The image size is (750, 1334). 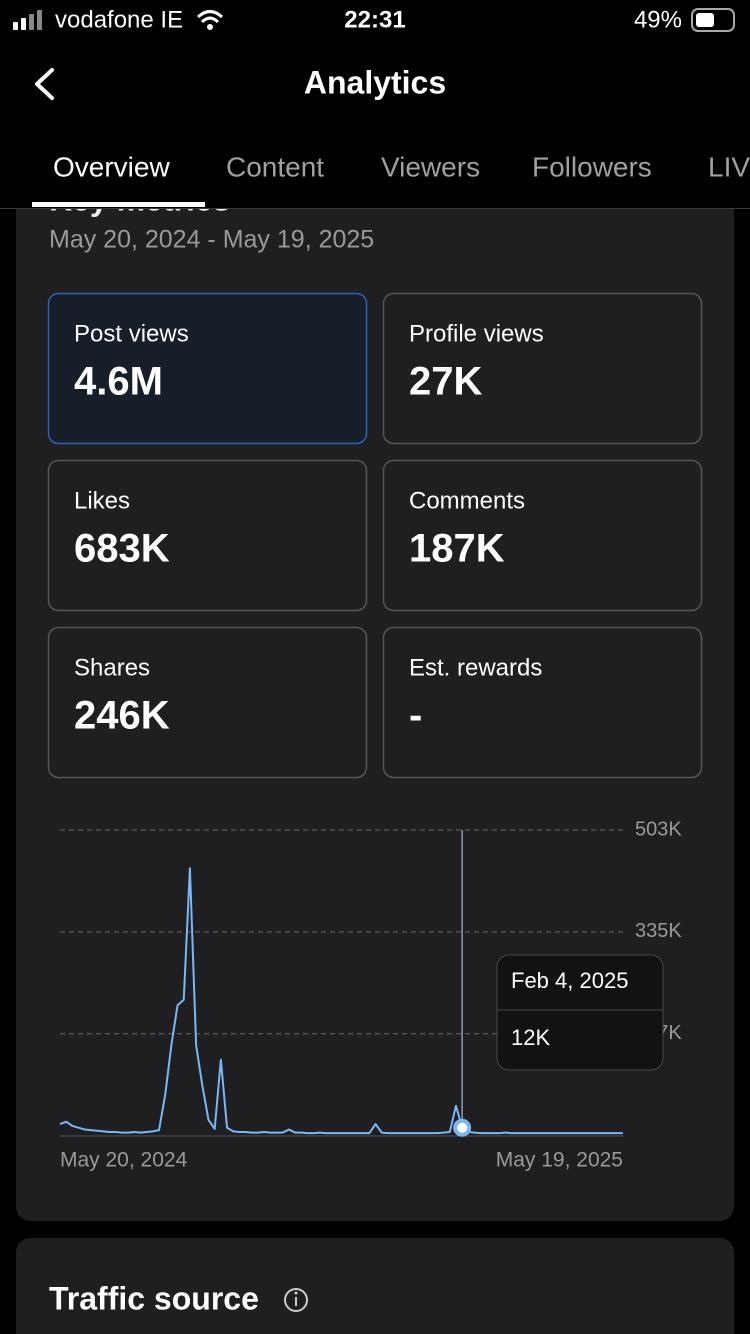 I want to click on tab-indicator, so click(x=118, y=204).